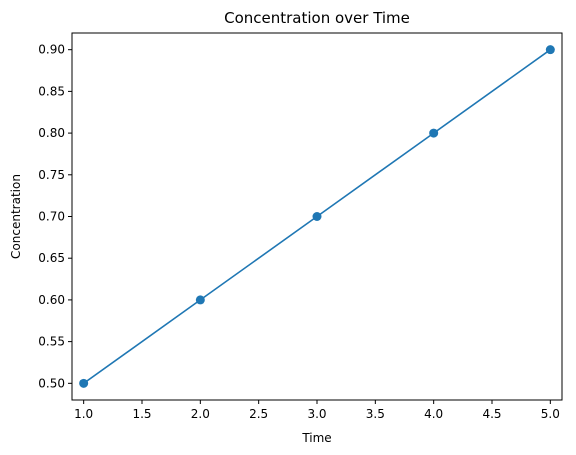 The height and width of the screenshot is (455, 576). Describe the element at coordinates (433, 414) in the screenshot. I see `x-tick-label: 4.0` at that location.